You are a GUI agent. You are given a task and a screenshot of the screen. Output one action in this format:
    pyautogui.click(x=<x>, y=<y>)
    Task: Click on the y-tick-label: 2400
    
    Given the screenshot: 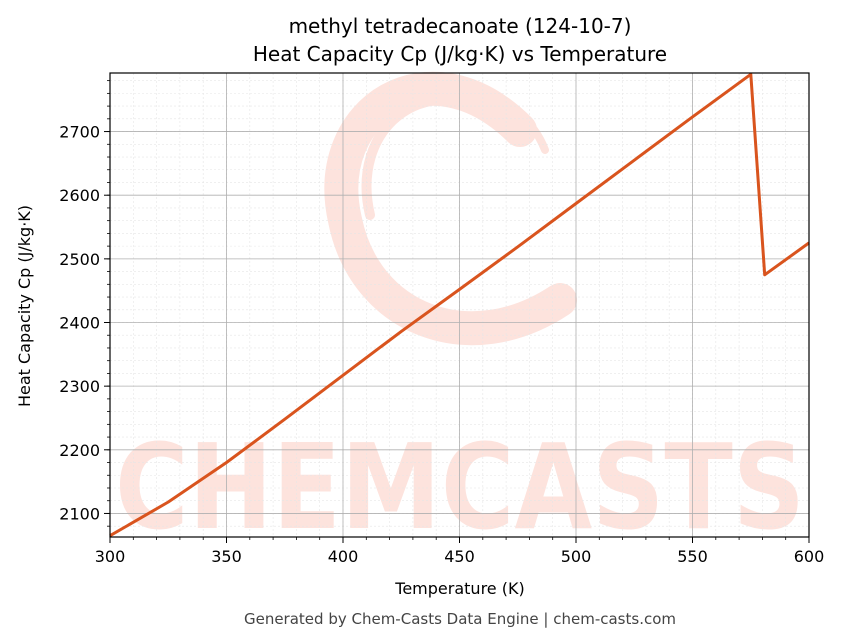 What is the action you would take?
    pyautogui.click(x=79, y=323)
    